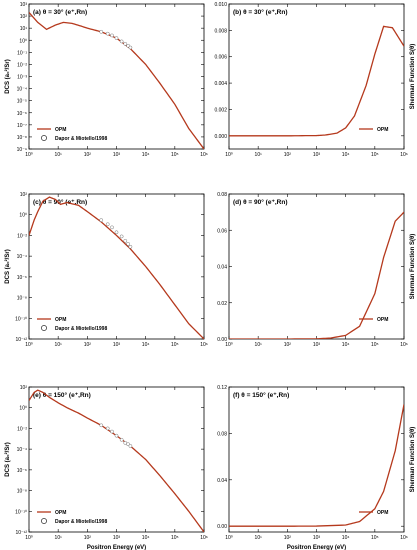 The width and height of the screenshot is (417, 550). What do you see at coordinates (21, 319) in the screenshot?
I see `y-tick-label: 10⁻¹⁰` at bounding box center [21, 319].